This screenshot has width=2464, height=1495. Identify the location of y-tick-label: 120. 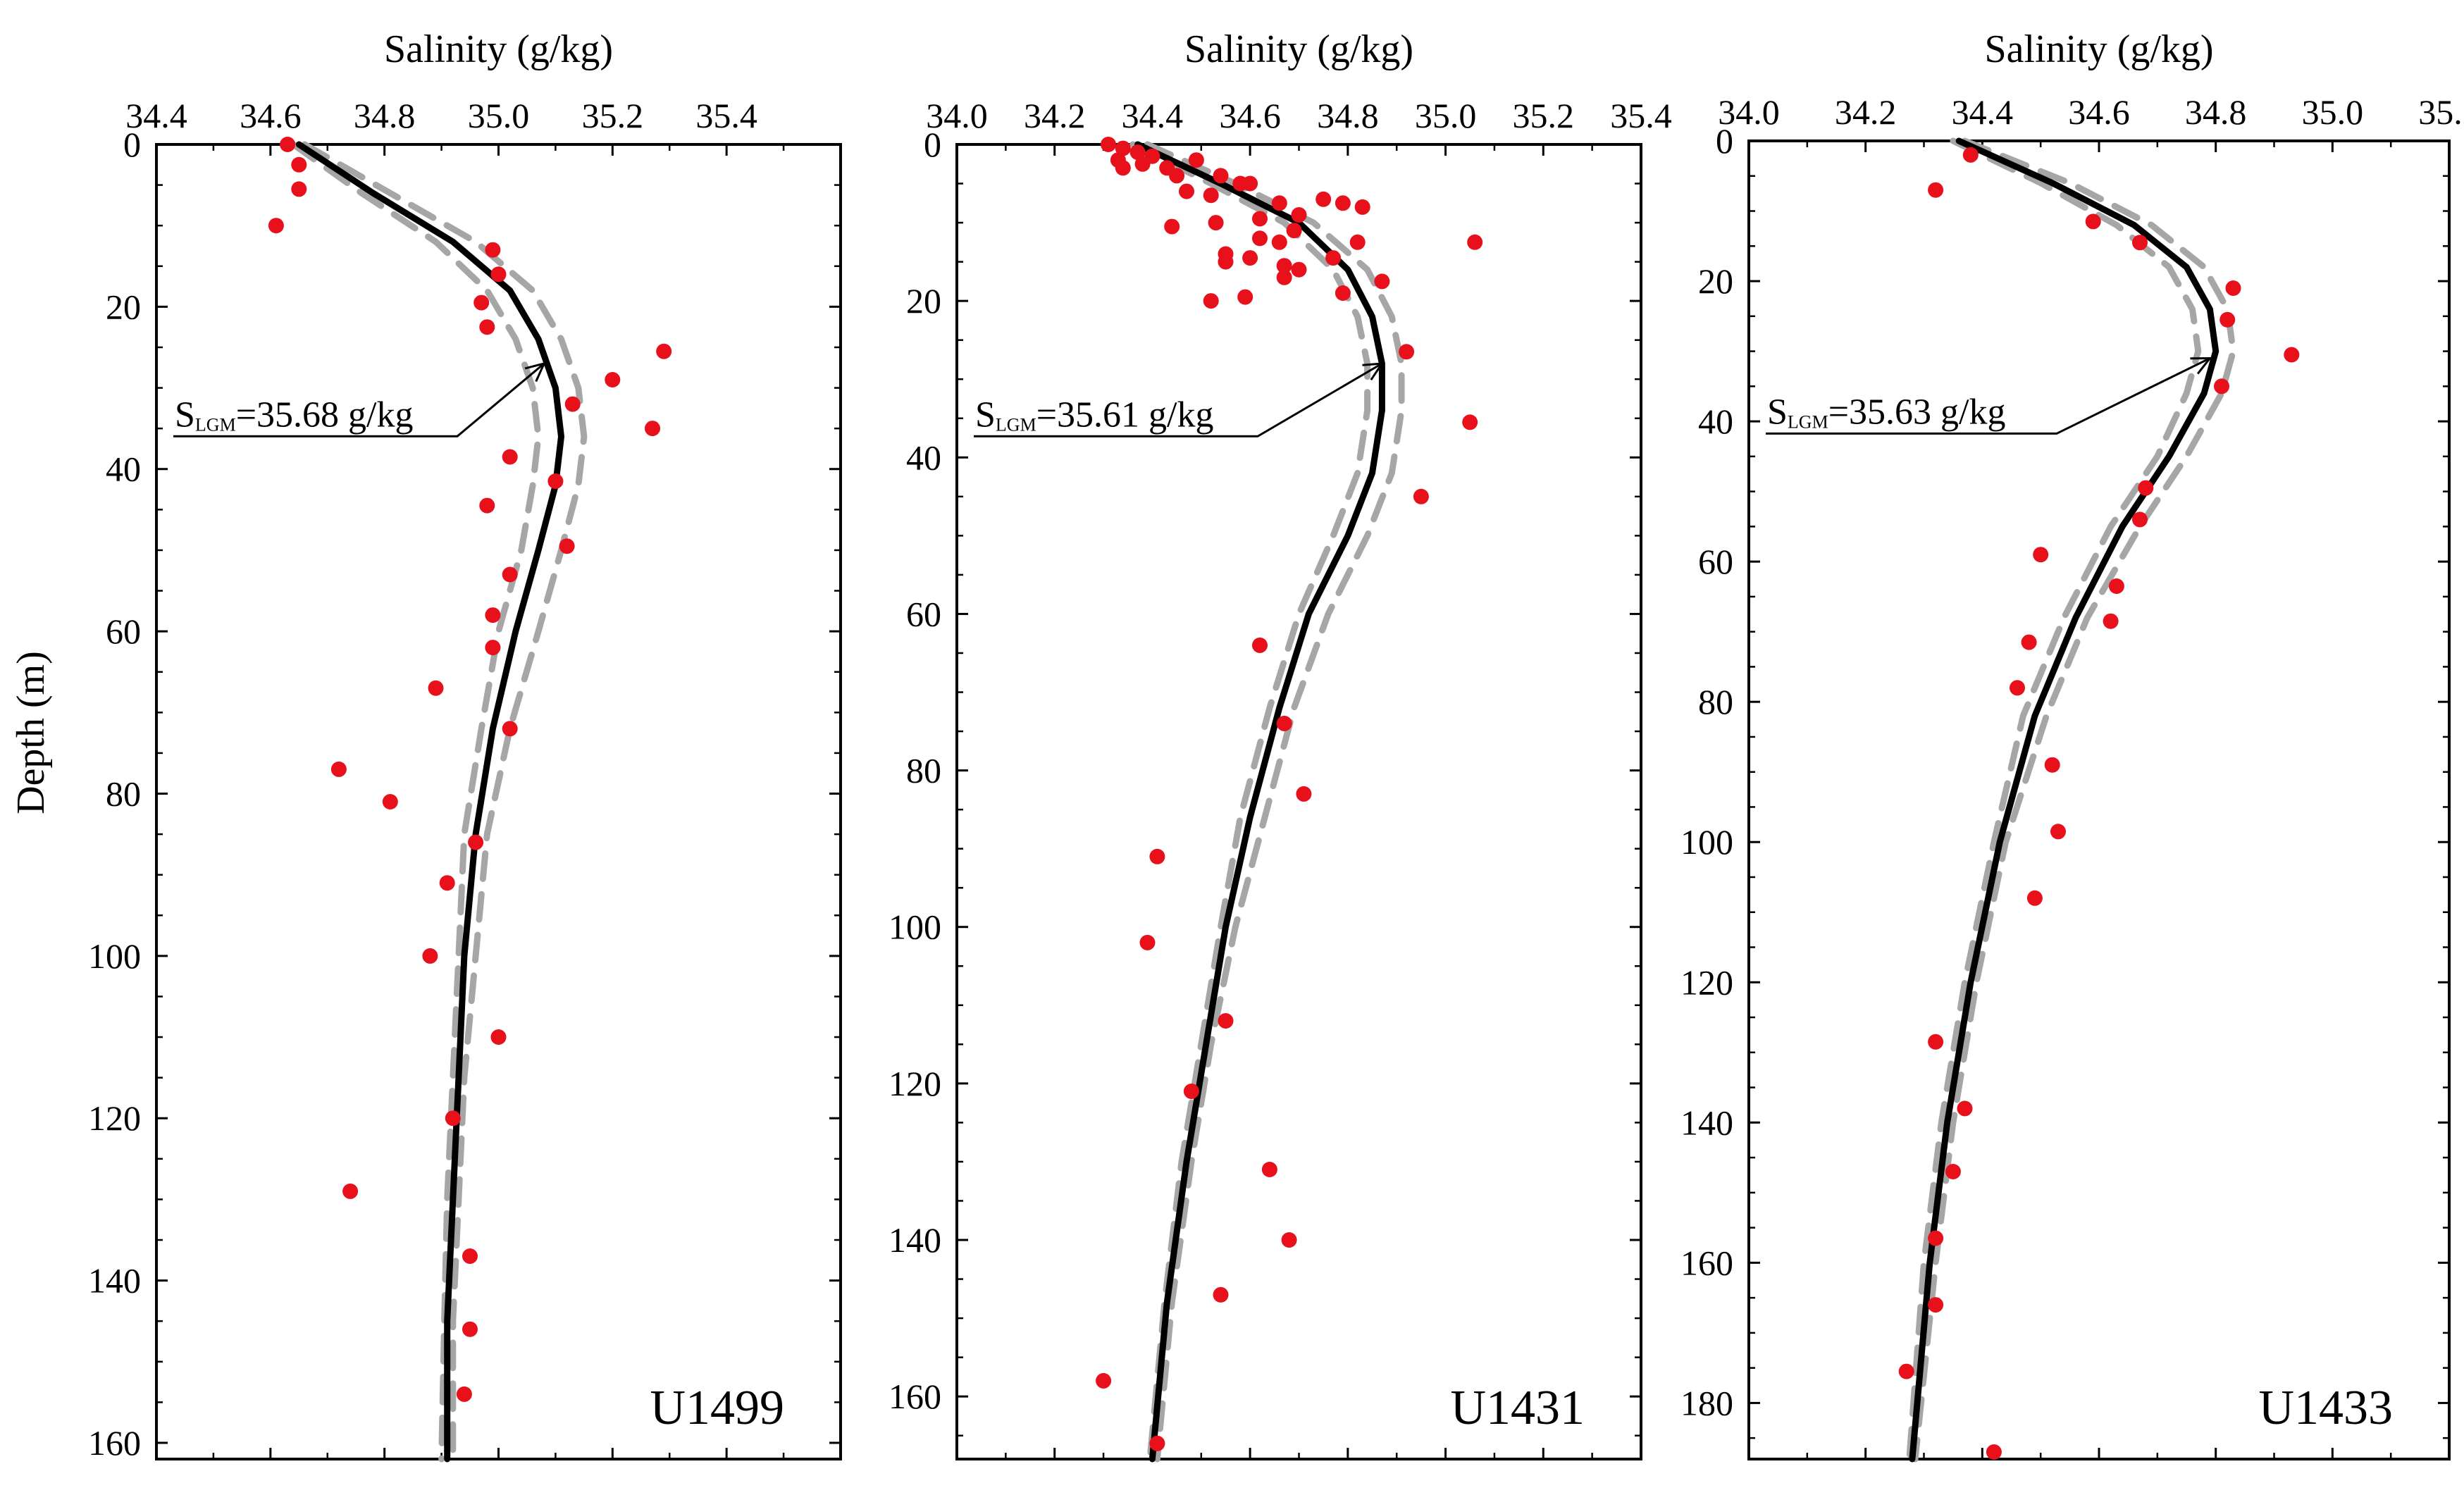
(1706, 982).